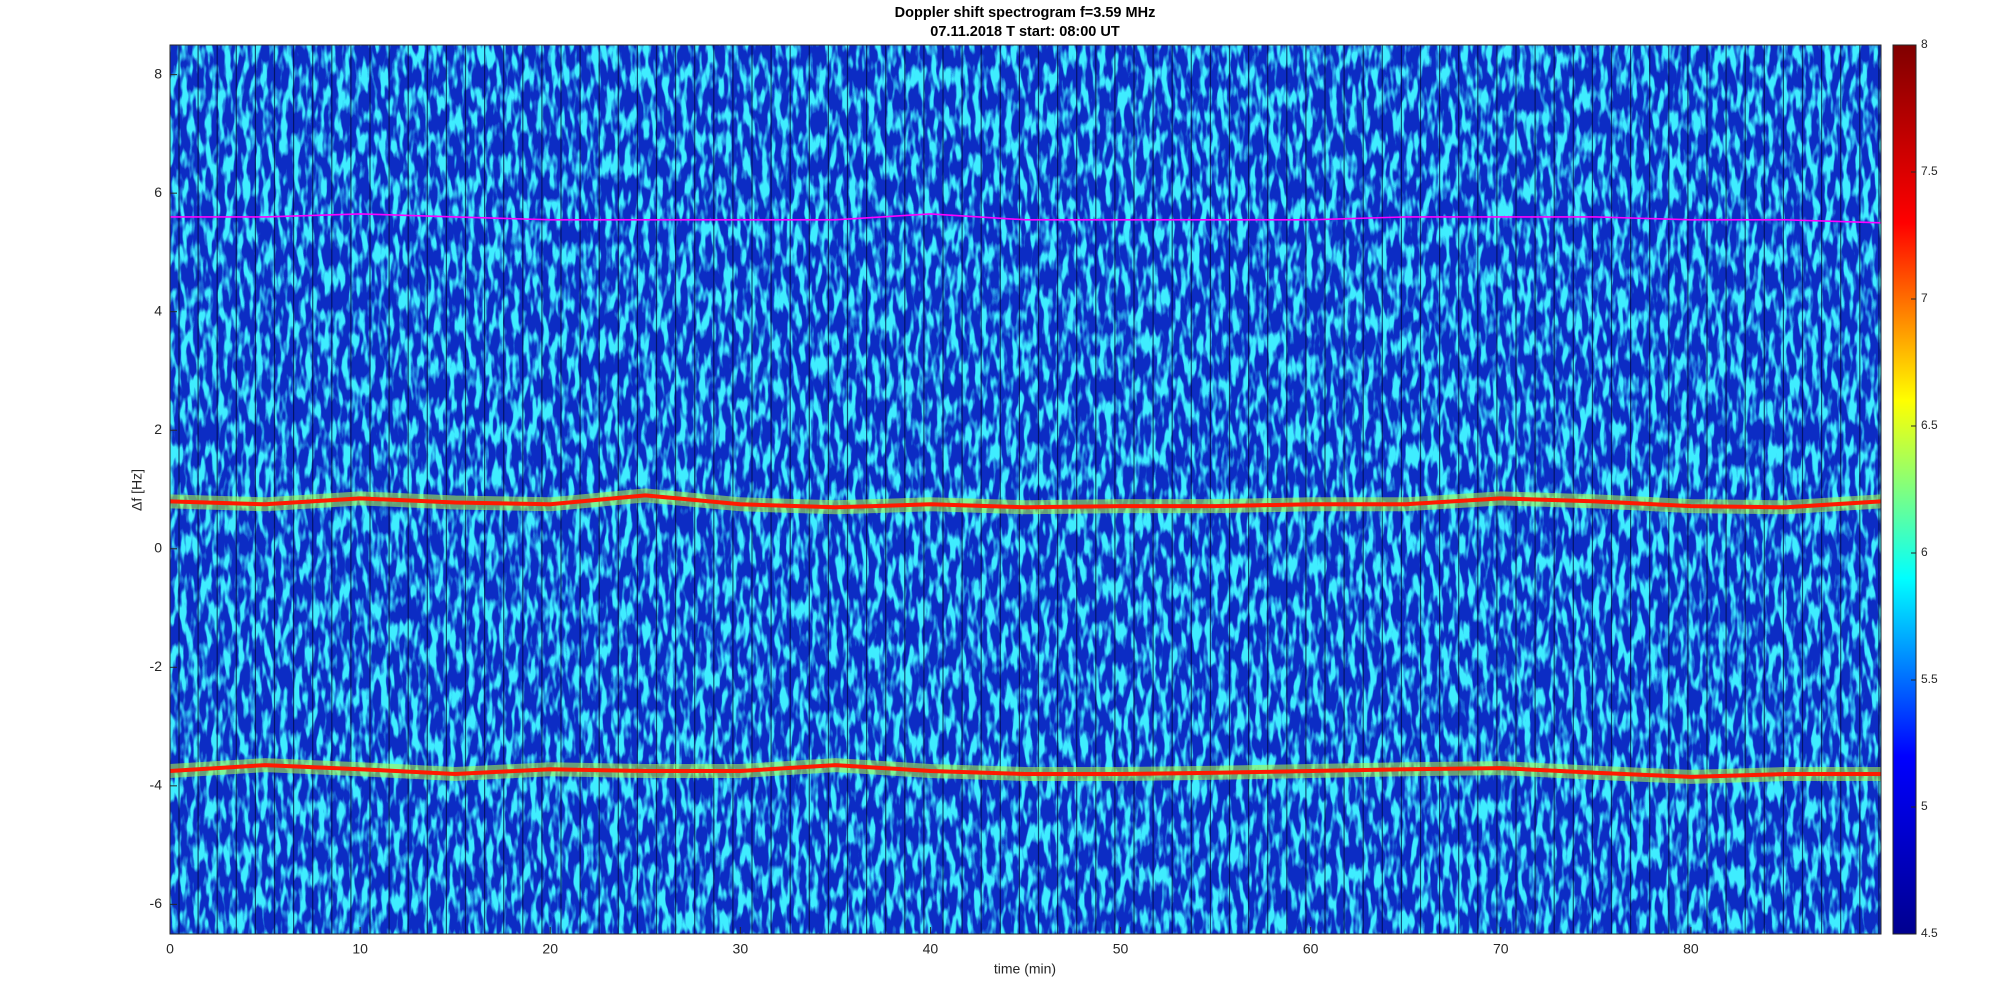 The height and width of the screenshot is (1003, 2000). Describe the element at coordinates (1025, 13) in the screenshot. I see `chart-title: Doppler shift spectrogram f=3.59 MHz` at that location.